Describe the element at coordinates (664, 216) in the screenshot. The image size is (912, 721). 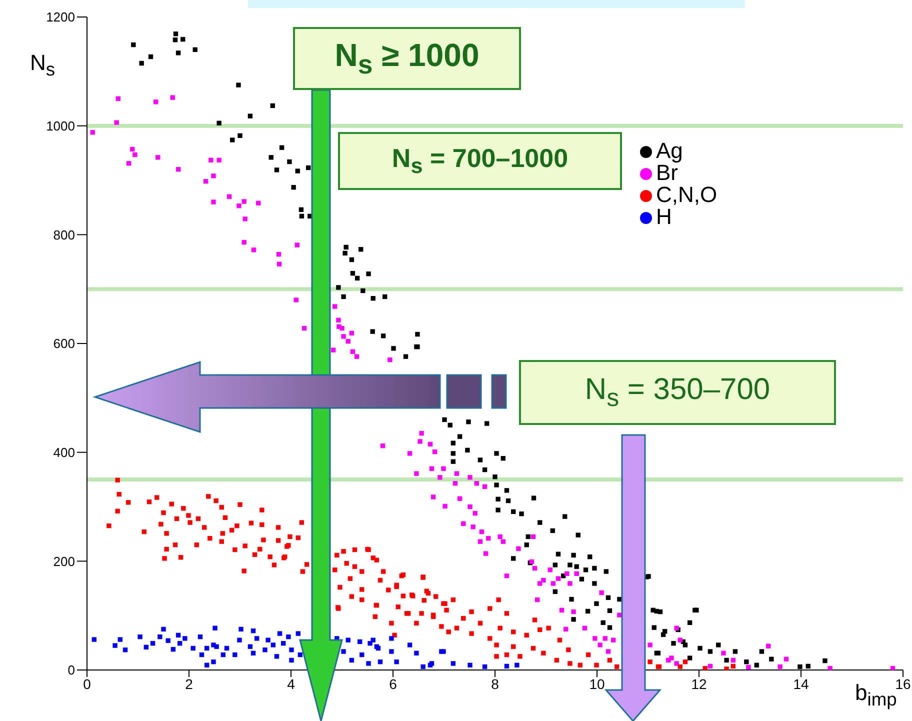
I see `legend-label: H` at that location.